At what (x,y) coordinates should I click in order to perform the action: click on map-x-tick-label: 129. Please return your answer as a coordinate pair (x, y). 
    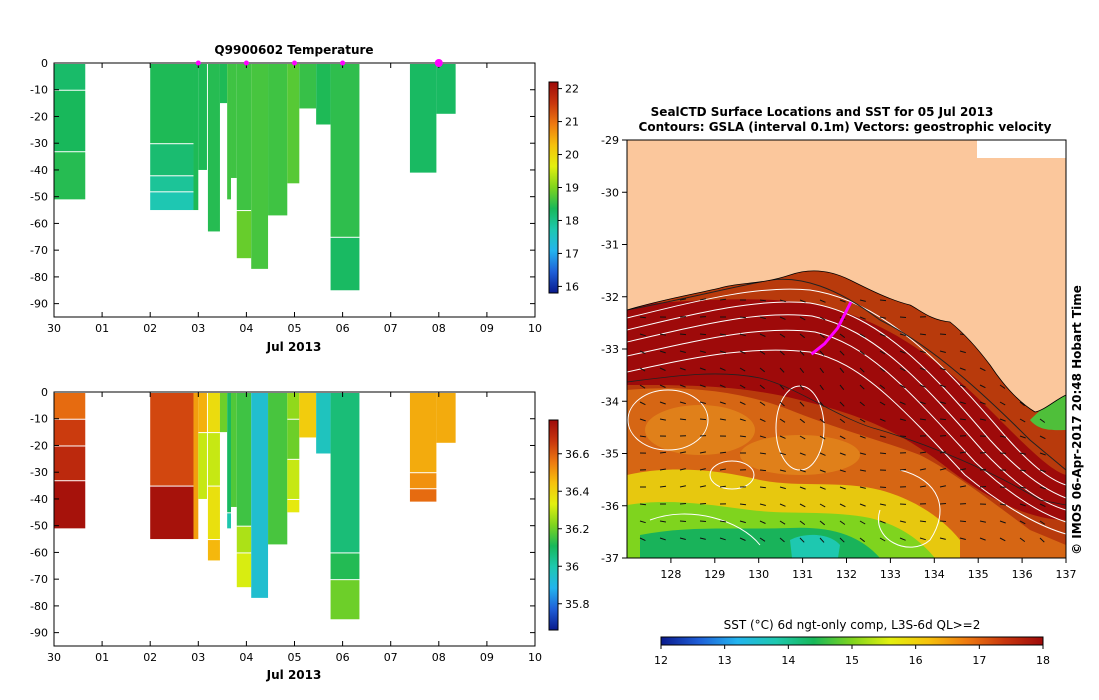
    Looking at the image, I should click on (714, 574).